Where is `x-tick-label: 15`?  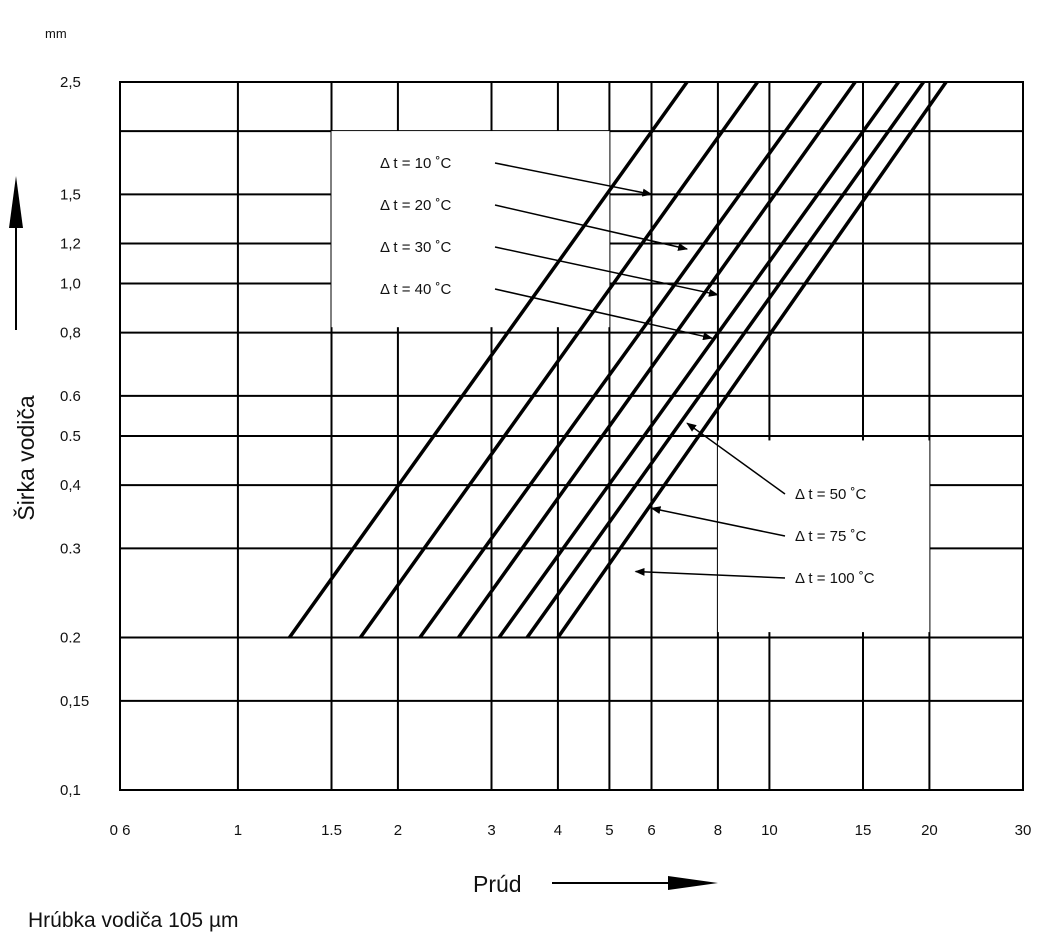
x-tick-label: 15 is located at coordinates (863, 830).